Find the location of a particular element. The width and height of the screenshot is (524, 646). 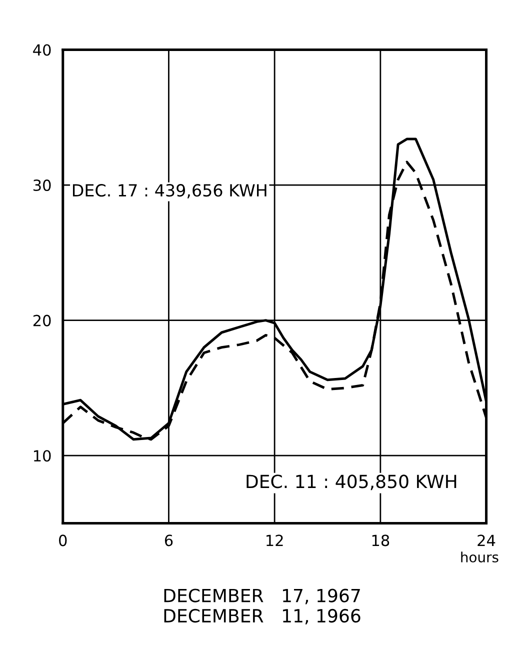

y-tick-label: 20 is located at coordinates (42, 320).